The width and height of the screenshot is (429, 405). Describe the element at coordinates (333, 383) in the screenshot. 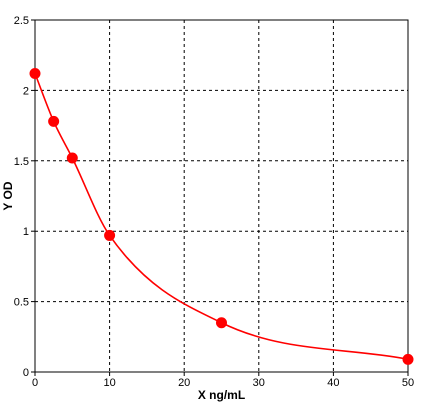

I see `x-tick-label: 40` at that location.